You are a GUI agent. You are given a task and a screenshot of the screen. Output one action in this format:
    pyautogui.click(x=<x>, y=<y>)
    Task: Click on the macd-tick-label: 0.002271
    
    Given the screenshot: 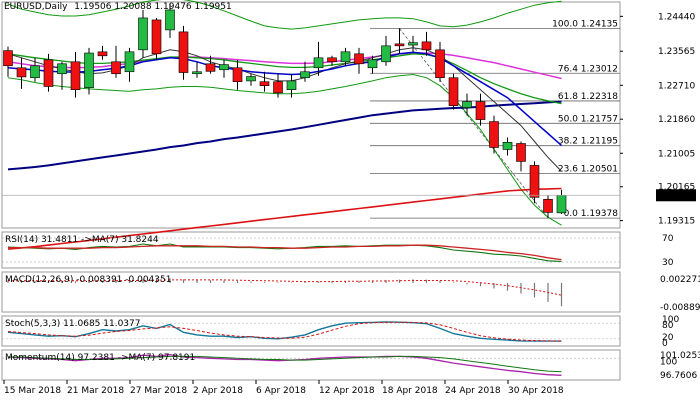 What is the action you would take?
    pyautogui.click(x=680, y=280)
    